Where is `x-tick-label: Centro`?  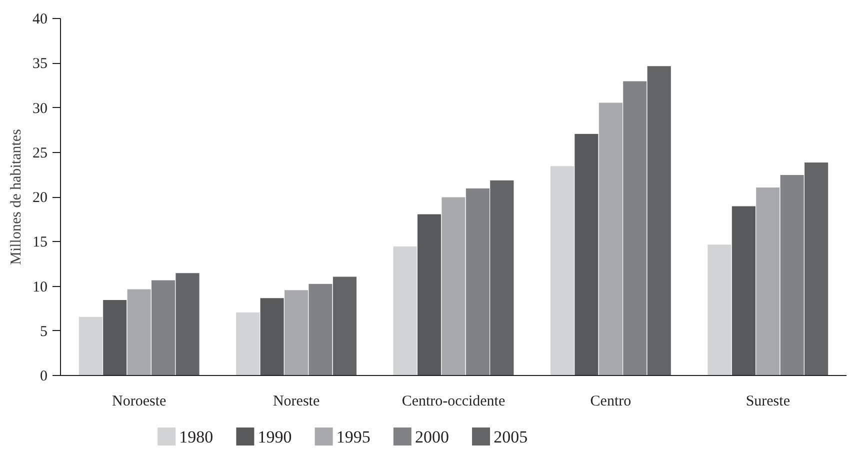
x-tick-label: Centro is located at coordinates (611, 402).